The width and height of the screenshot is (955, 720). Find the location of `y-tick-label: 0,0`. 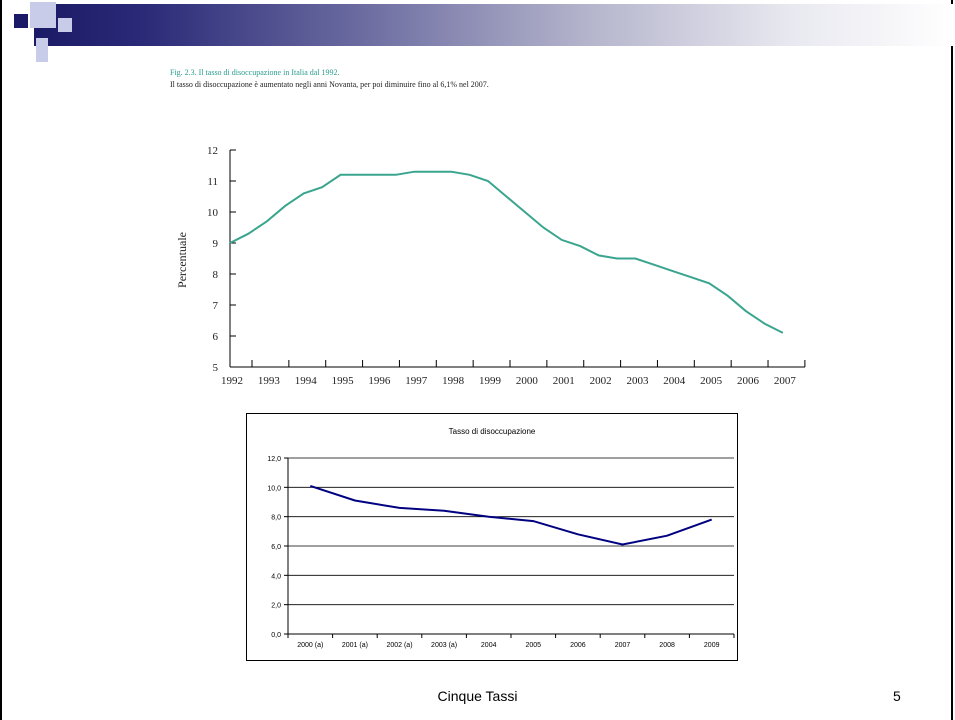

y-tick-label: 0,0 is located at coordinates (276, 635).